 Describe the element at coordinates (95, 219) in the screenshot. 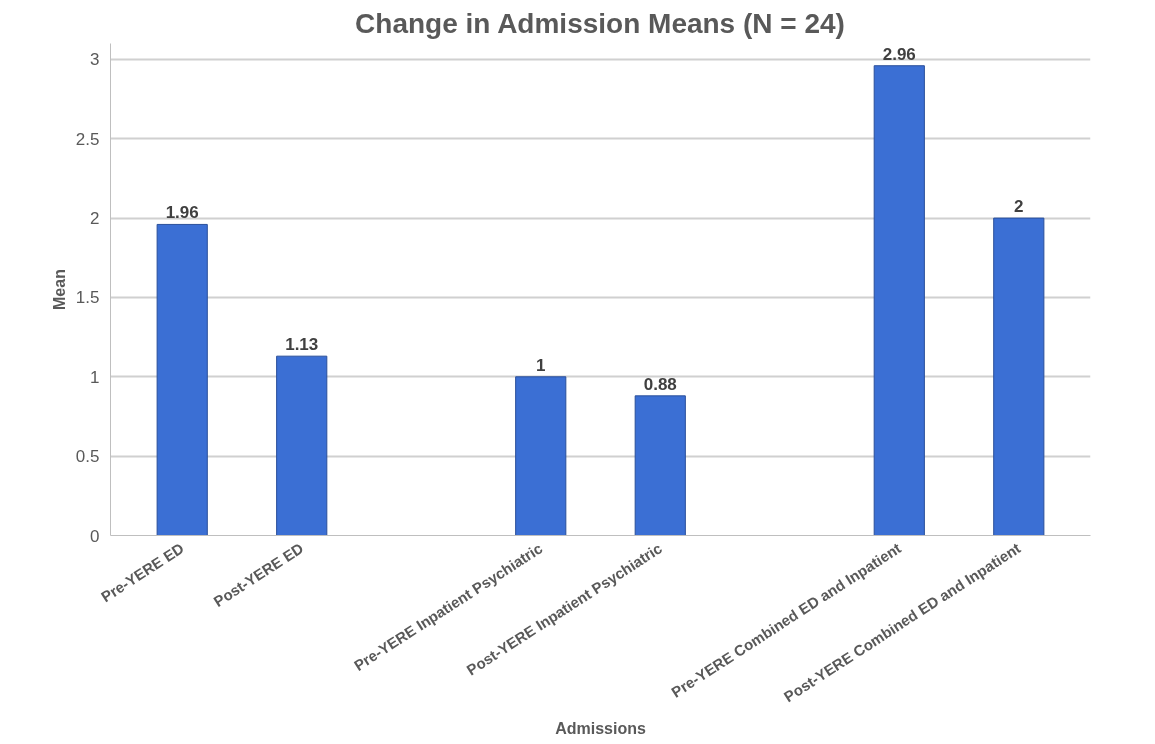

I see `y-tick-label: 2` at that location.